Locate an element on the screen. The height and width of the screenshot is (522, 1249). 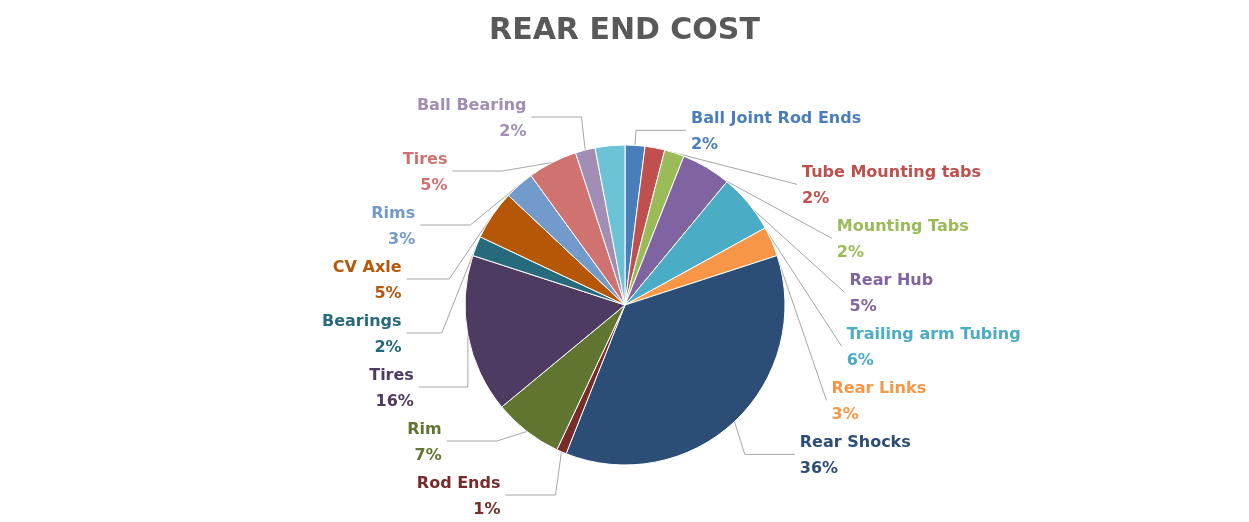
slice-label: Rims is located at coordinates (393, 212).